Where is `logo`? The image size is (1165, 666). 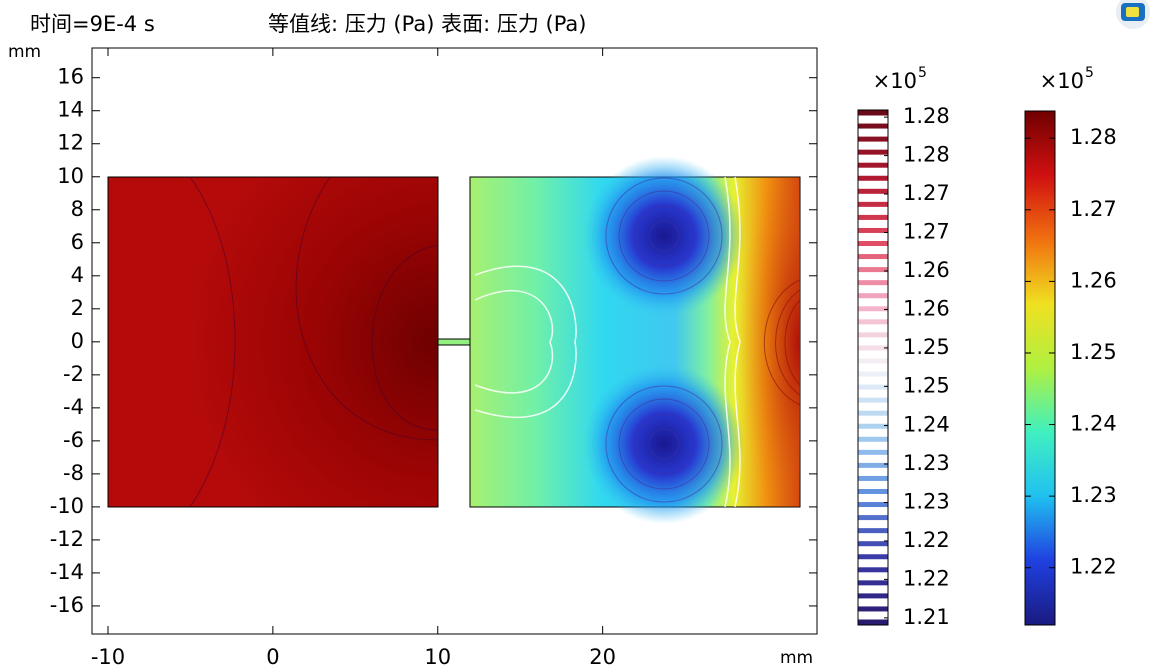
logo is located at coordinates (1133, 14).